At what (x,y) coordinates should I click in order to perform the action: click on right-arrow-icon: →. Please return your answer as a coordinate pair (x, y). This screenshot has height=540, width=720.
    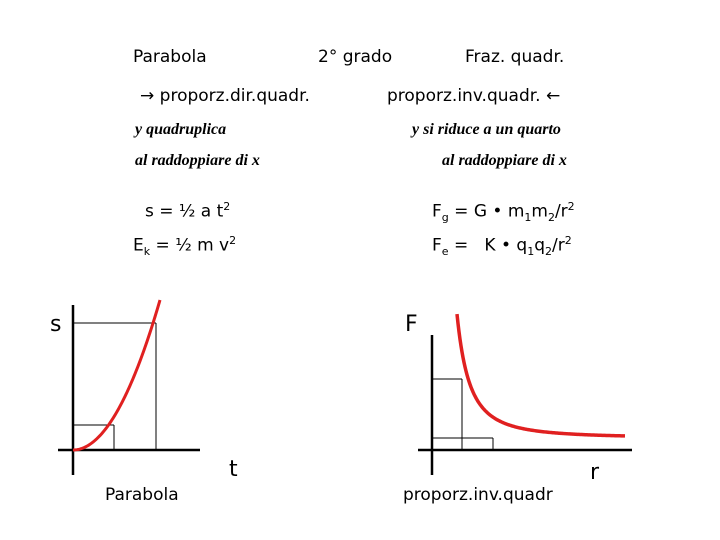
    Looking at the image, I should click on (147, 96).